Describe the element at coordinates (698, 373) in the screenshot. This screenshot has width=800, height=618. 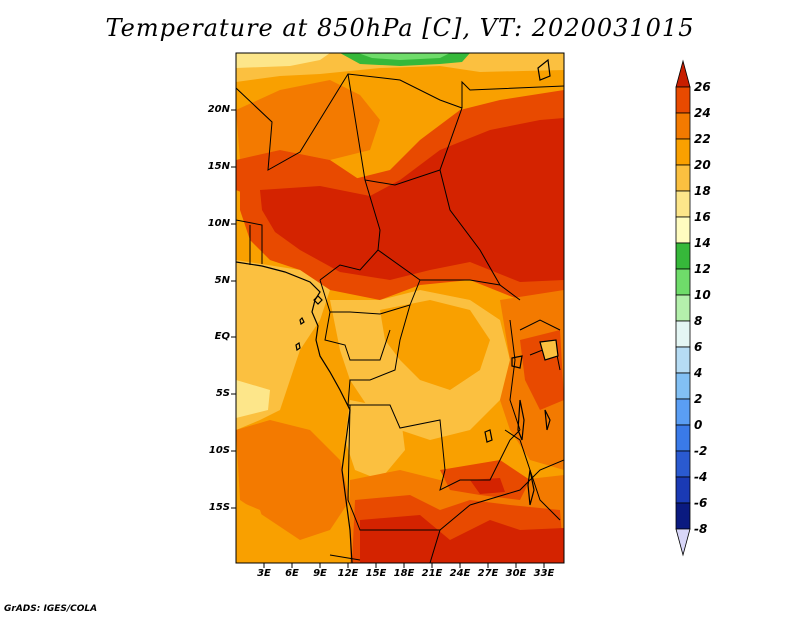
I see `colorbar-label: 4` at that location.